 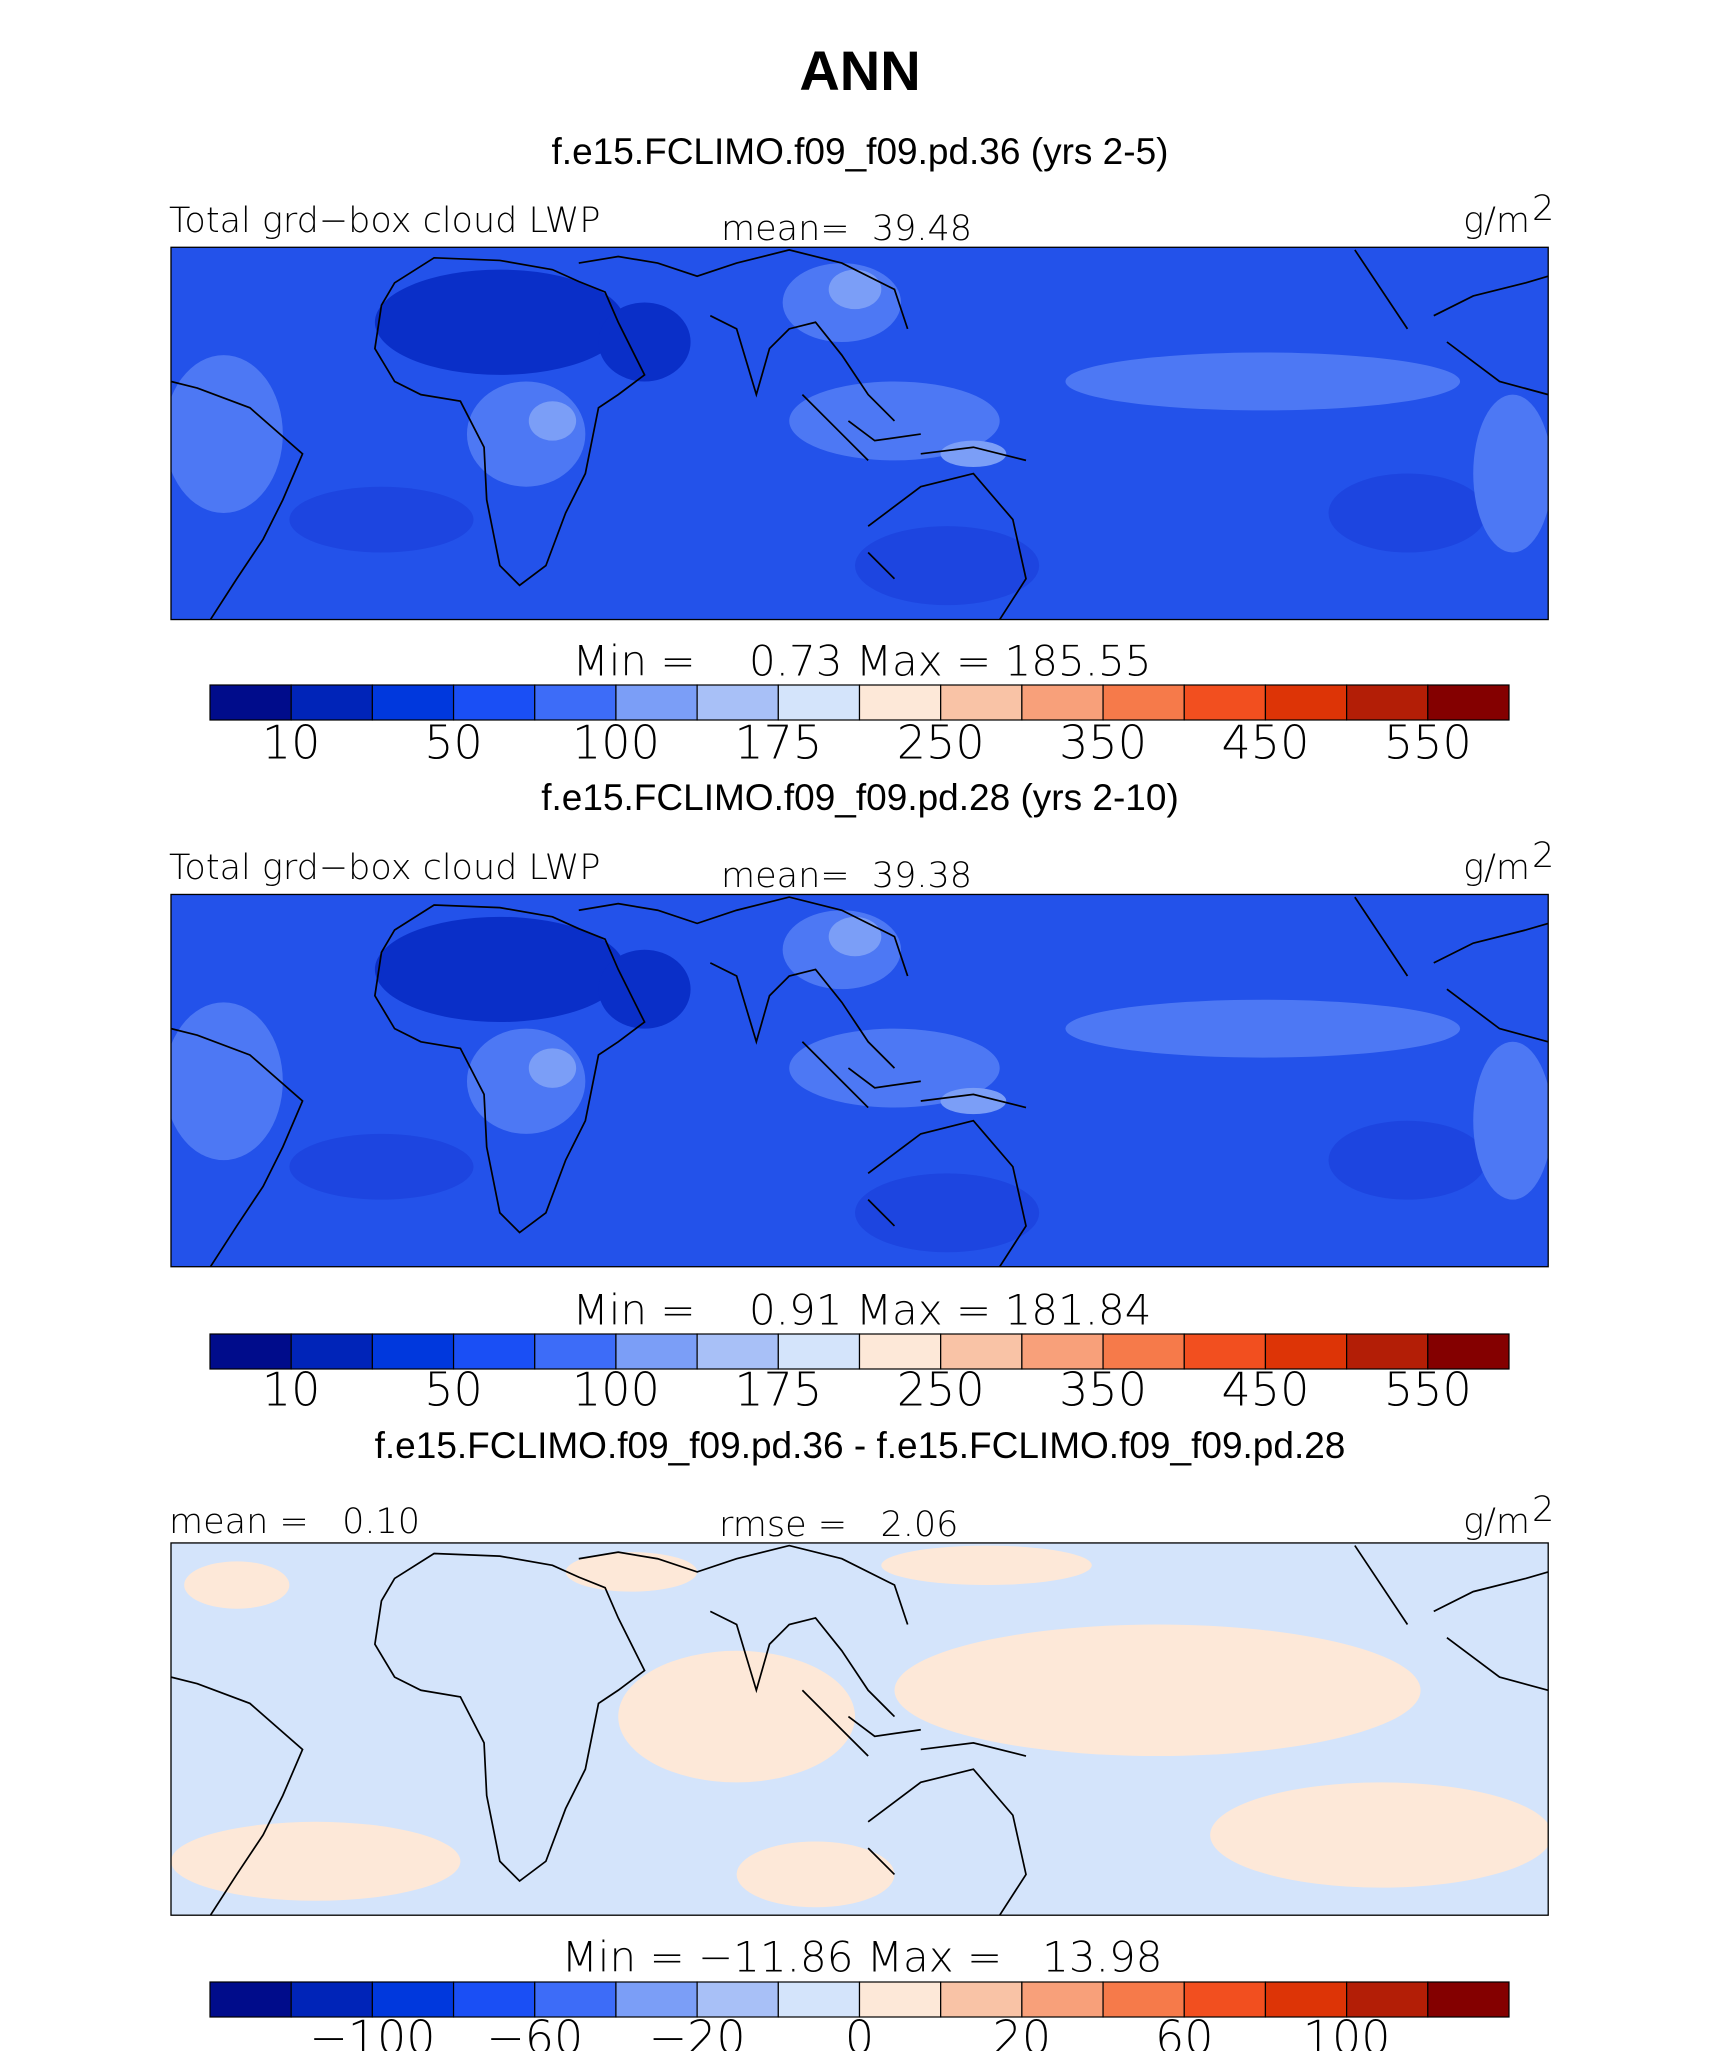 I want to click on colorbar-label: 350, so click(x=1103, y=743).